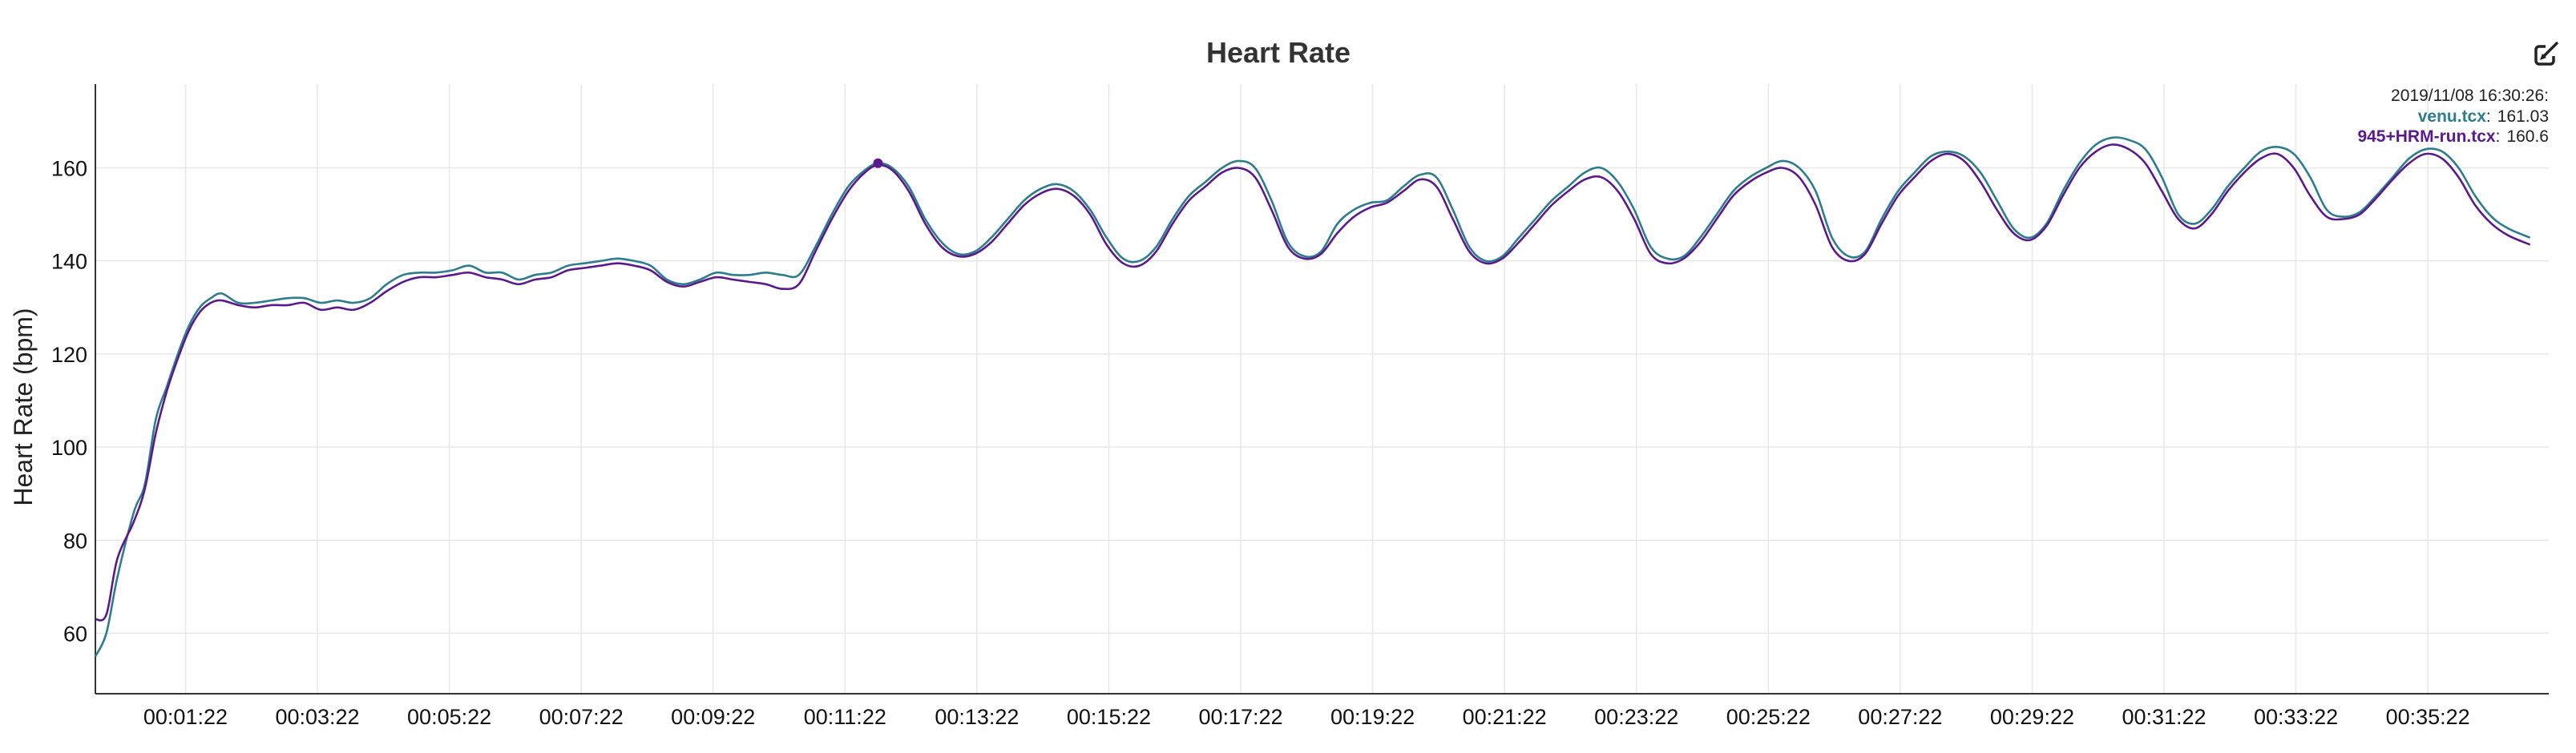 The height and width of the screenshot is (753, 2576). Describe the element at coordinates (2296, 717) in the screenshot. I see `x-tick-label: 00:33:22` at that location.